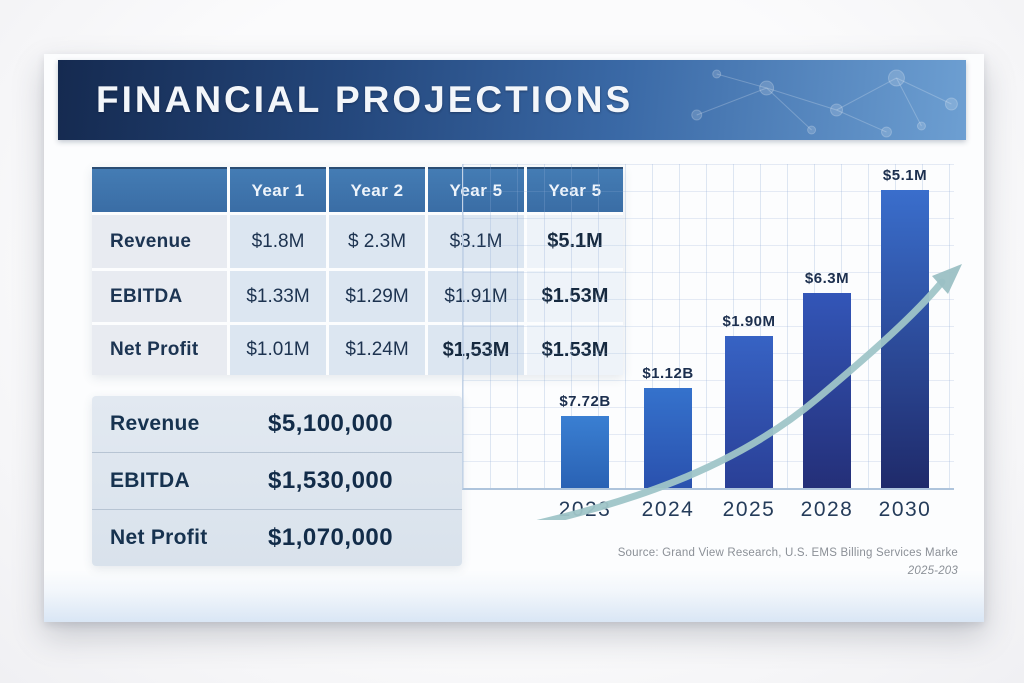 This screenshot has height=683, width=1024. I want to click on table-cell: $3.1M, so click(476, 241).